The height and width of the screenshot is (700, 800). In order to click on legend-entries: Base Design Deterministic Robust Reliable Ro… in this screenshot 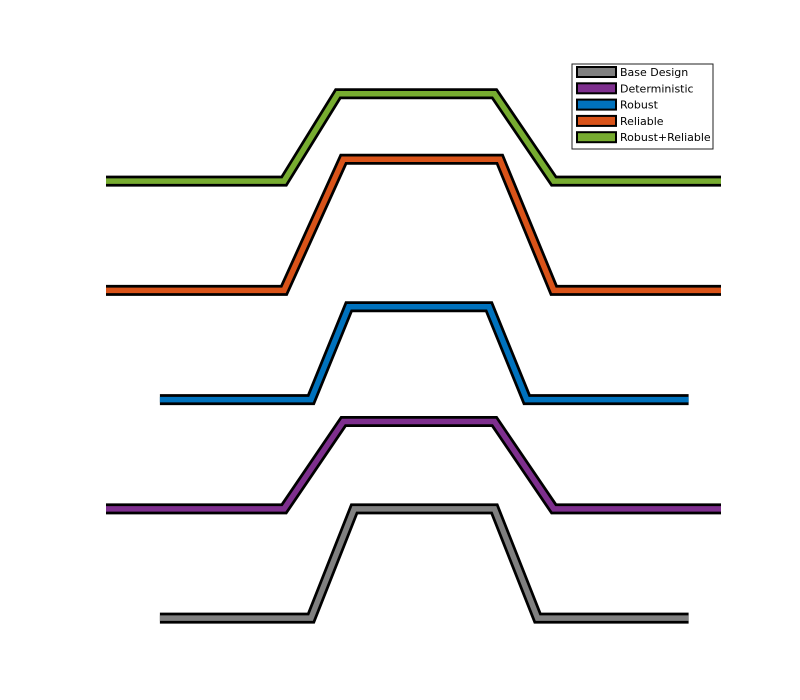, I will do `click(643, 105)`.